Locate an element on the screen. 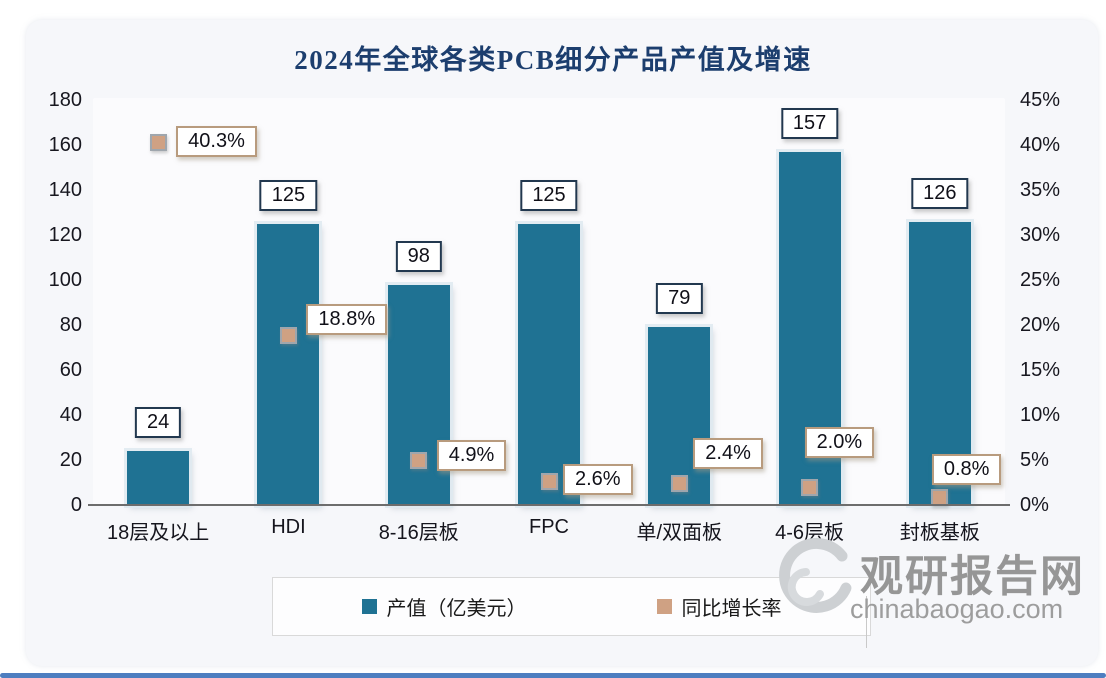  growth-value-label-3: 2.6% is located at coordinates (598, 479).